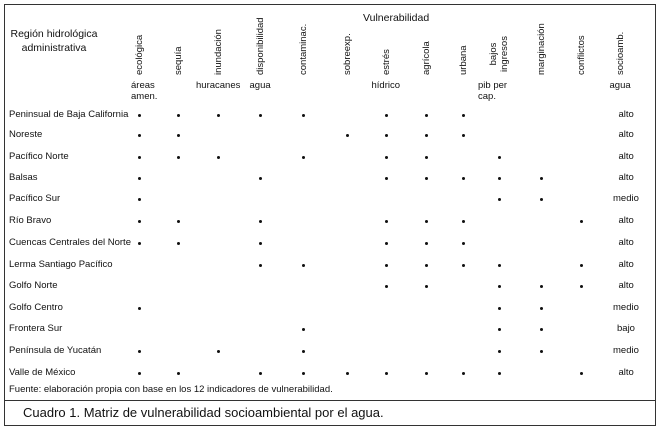  What do you see at coordinates (626, 156) in the screenshot?
I see `row-level-2: alto` at bounding box center [626, 156].